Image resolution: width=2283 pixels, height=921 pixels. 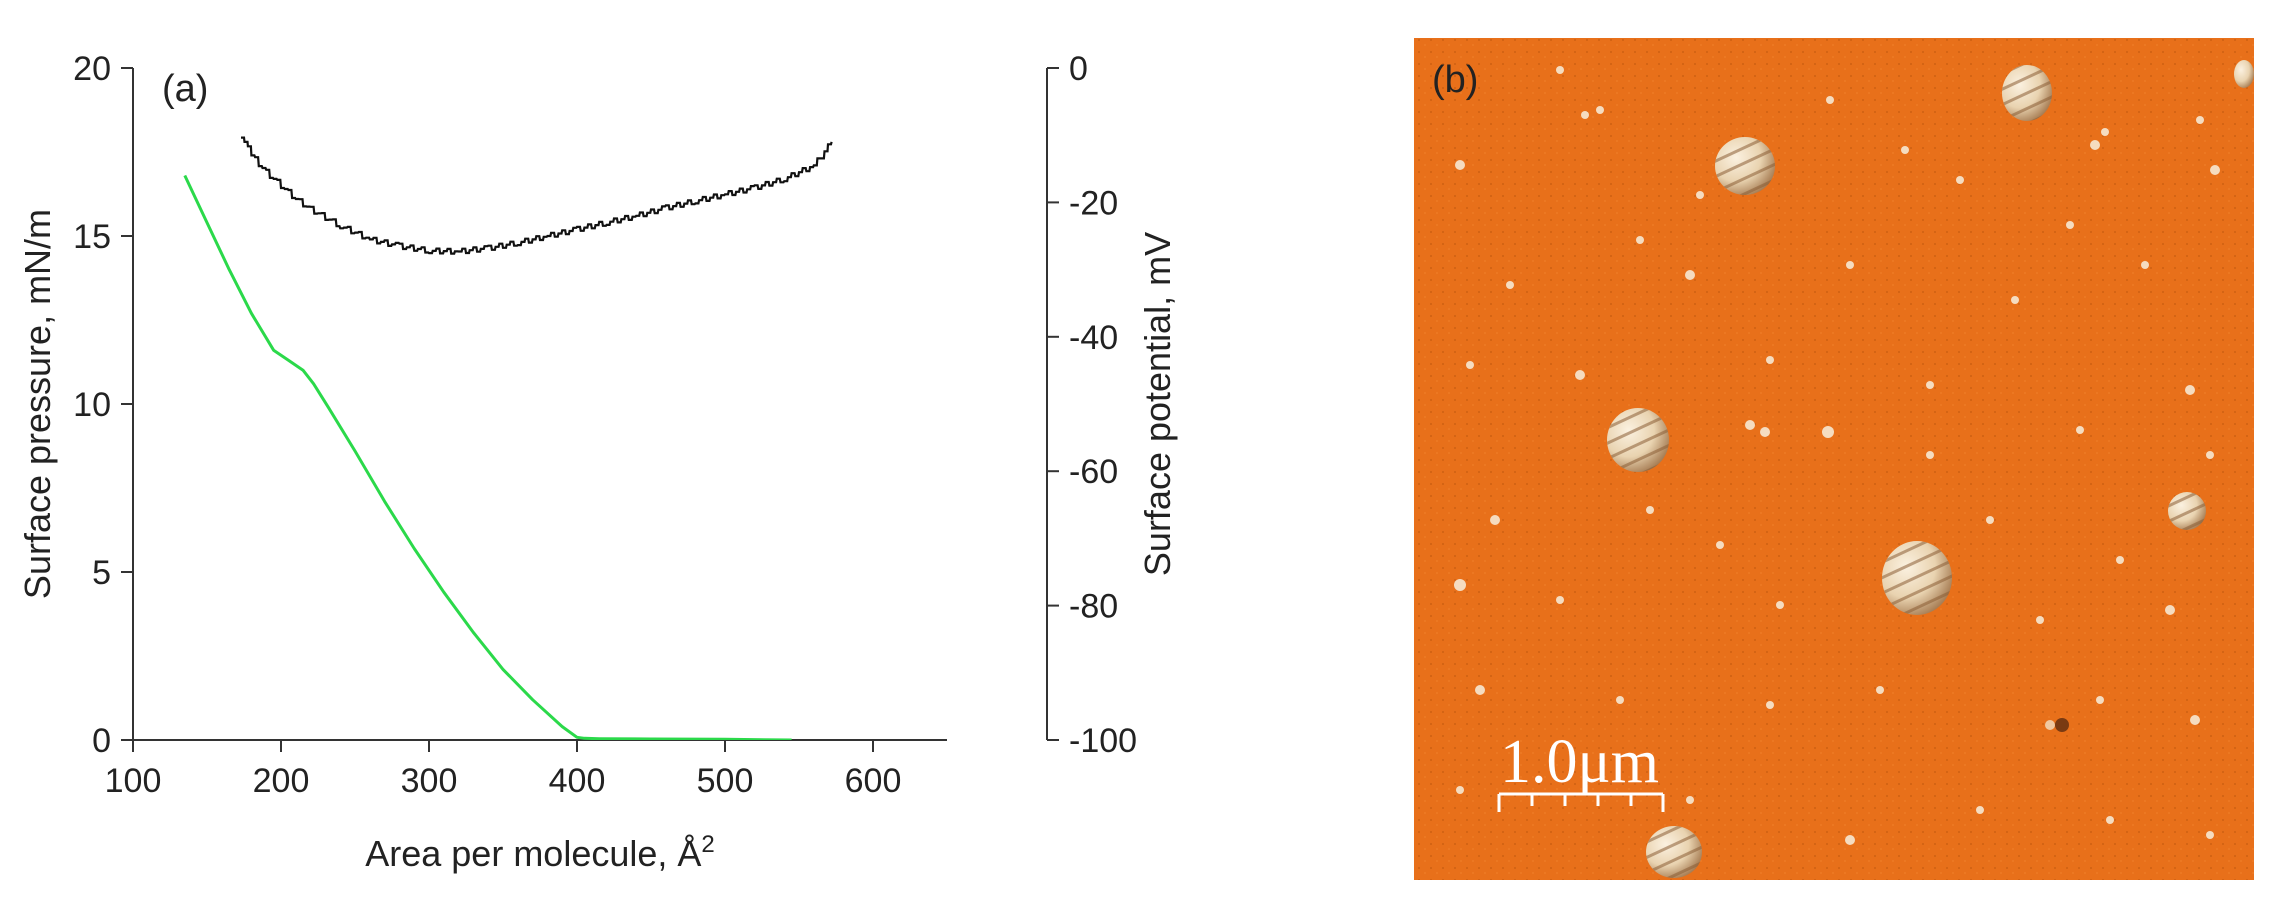 What do you see at coordinates (133, 781) in the screenshot?
I see `x-tick-label-100: 100` at bounding box center [133, 781].